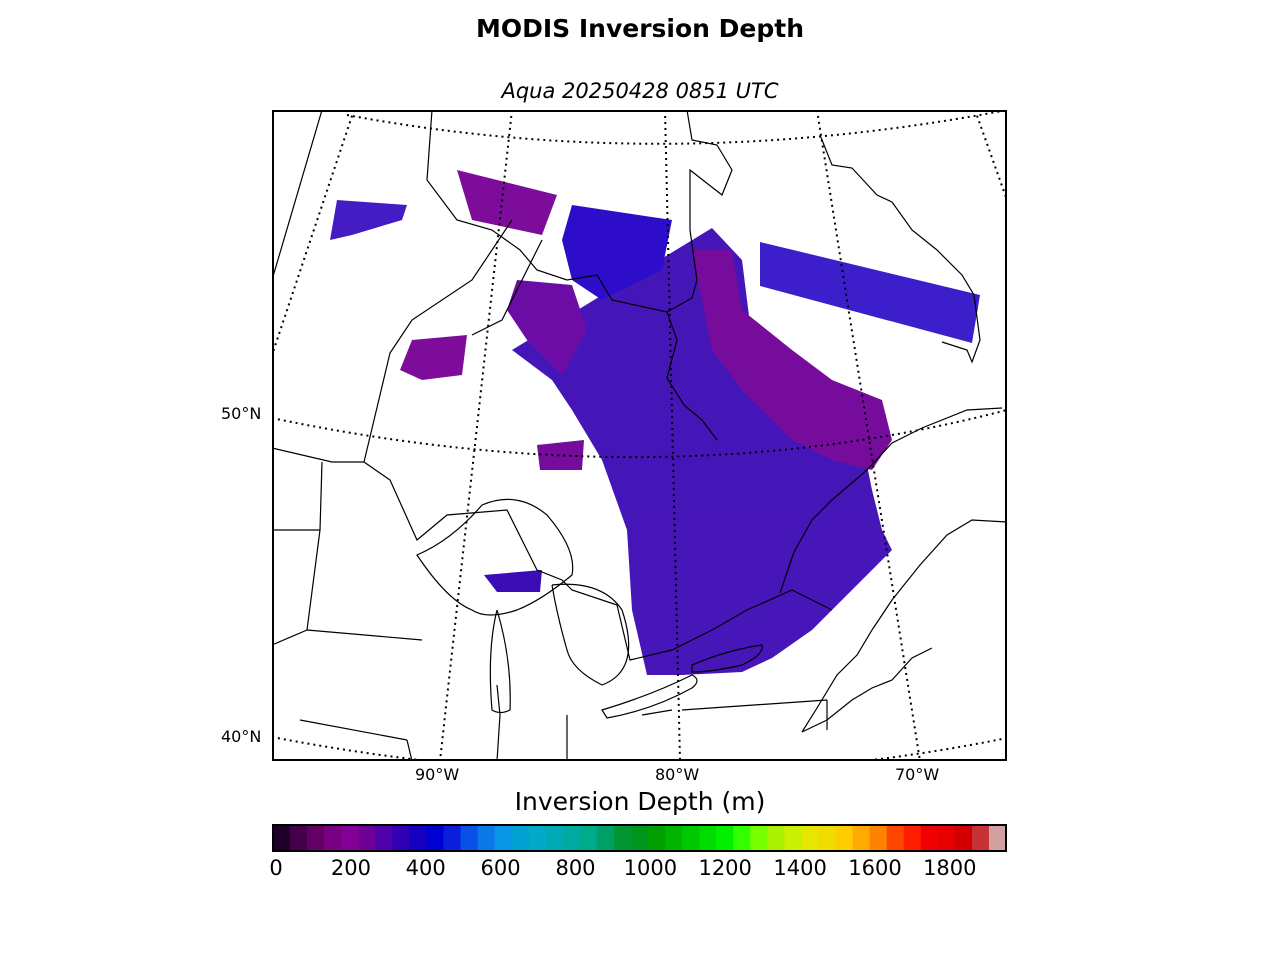  I want to click on colorbar-tick-label: 1200, so click(725, 868).